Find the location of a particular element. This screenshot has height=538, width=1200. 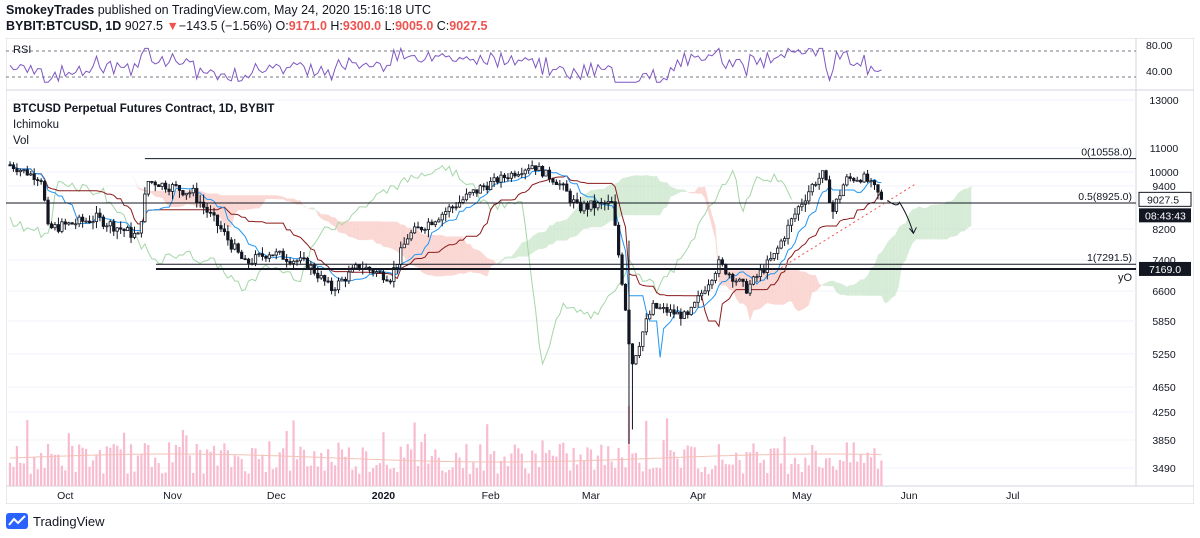

symbol-label: BYBIT:BTCUSD, 1D is located at coordinates (64, 26).